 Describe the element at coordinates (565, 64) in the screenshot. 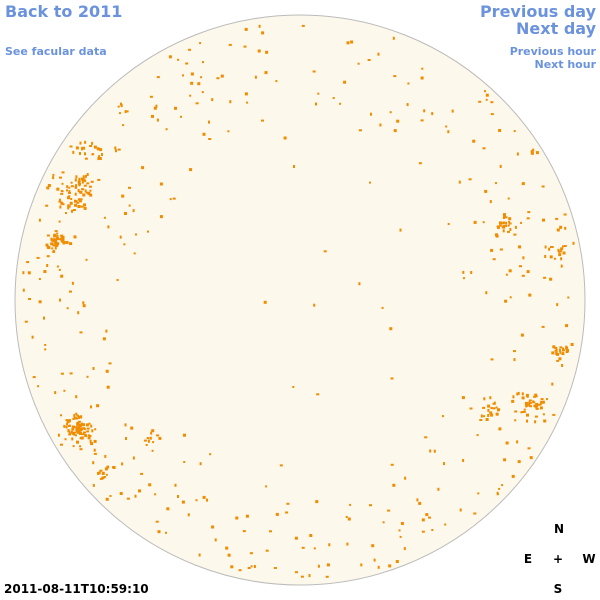

I see `next-hour-link: Next hour` at that location.